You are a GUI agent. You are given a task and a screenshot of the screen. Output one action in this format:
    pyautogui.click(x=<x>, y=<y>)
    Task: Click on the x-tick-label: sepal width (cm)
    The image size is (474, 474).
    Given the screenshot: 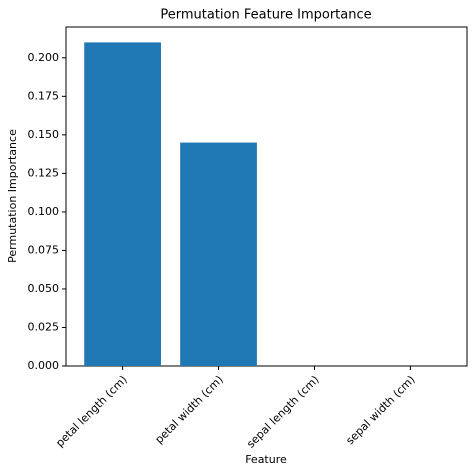 What is the action you would take?
    pyautogui.click(x=380, y=410)
    